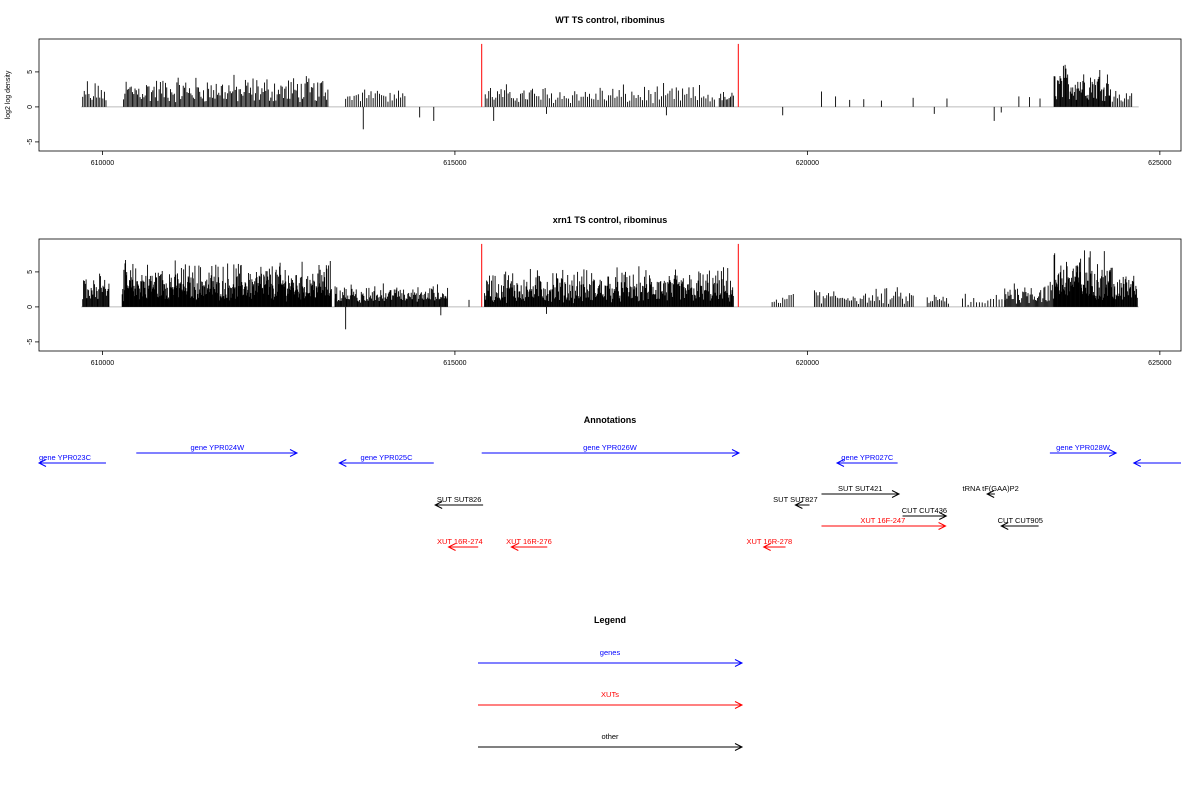 The width and height of the screenshot is (1200, 800). I want to click on track-title-xrn1: xrn1 TS control, ribominus, so click(610, 220).